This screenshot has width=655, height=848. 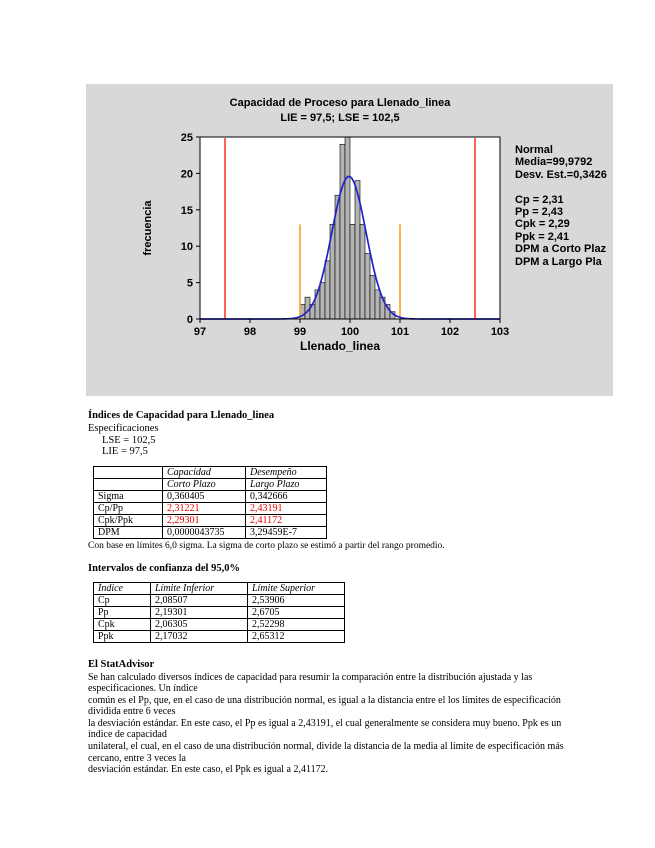 What do you see at coordinates (204, 520) in the screenshot?
I see `cpk-value: 2,29301` at bounding box center [204, 520].